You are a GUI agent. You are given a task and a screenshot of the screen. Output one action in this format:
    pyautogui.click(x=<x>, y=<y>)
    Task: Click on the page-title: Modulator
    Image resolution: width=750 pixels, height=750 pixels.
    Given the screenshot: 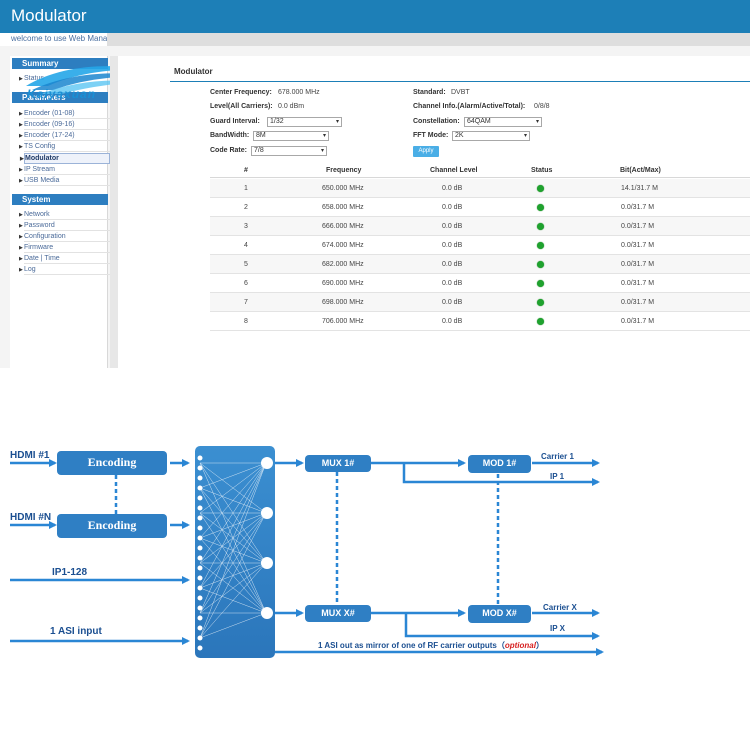 What is the action you would take?
    pyautogui.click(x=193, y=71)
    